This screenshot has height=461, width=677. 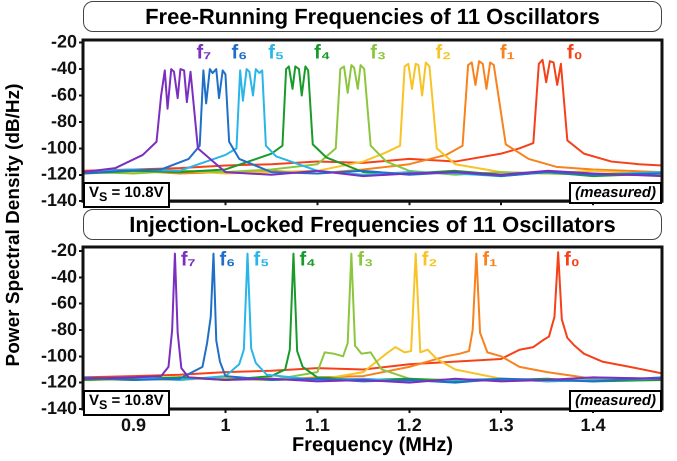 What do you see at coordinates (409, 424) in the screenshot?
I see `x-tick-label: 1.2` at bounding box center [409, 424].